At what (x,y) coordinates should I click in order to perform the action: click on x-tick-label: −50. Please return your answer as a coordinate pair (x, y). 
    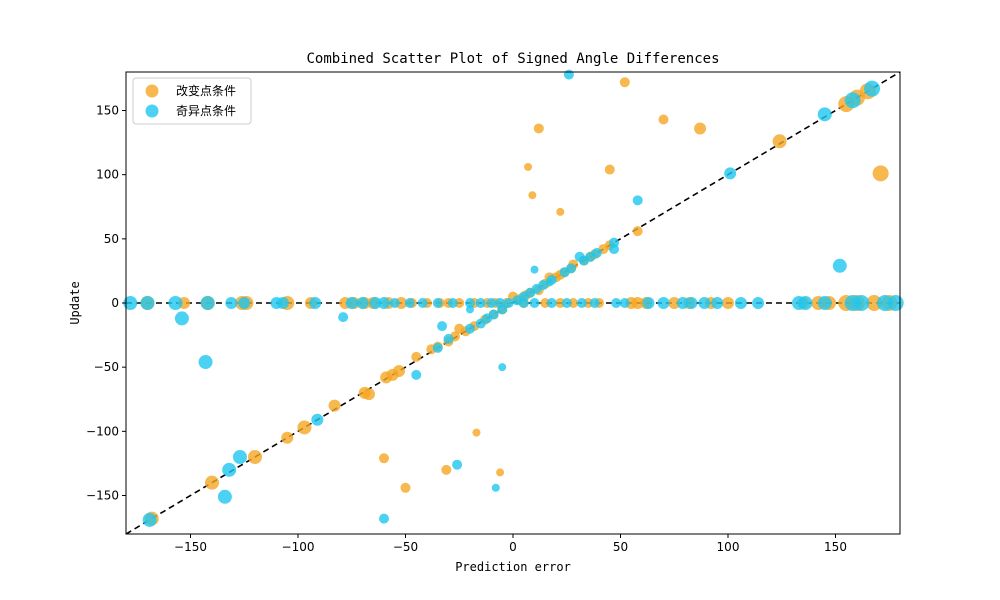
    Looking at the image, I should click on (405, 547).